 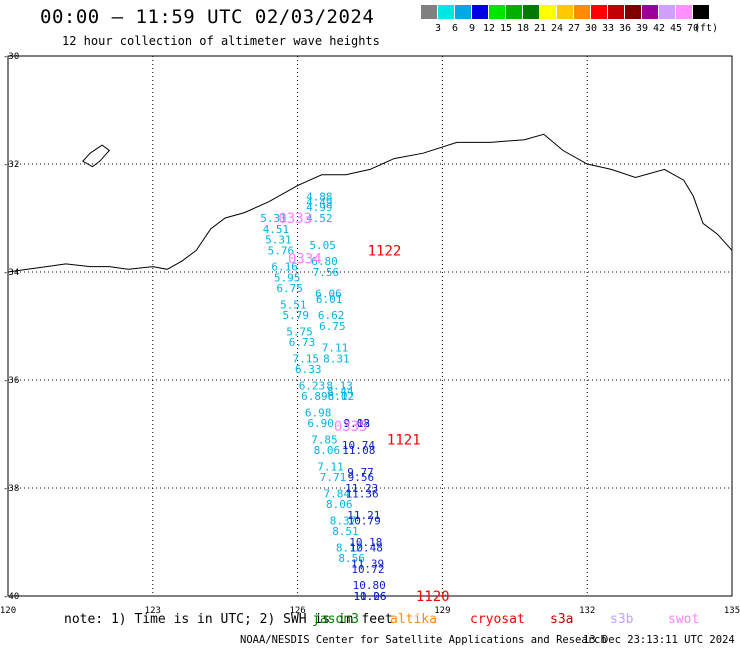 I want to click on legend-label: 39, so click(x=642, y=28).